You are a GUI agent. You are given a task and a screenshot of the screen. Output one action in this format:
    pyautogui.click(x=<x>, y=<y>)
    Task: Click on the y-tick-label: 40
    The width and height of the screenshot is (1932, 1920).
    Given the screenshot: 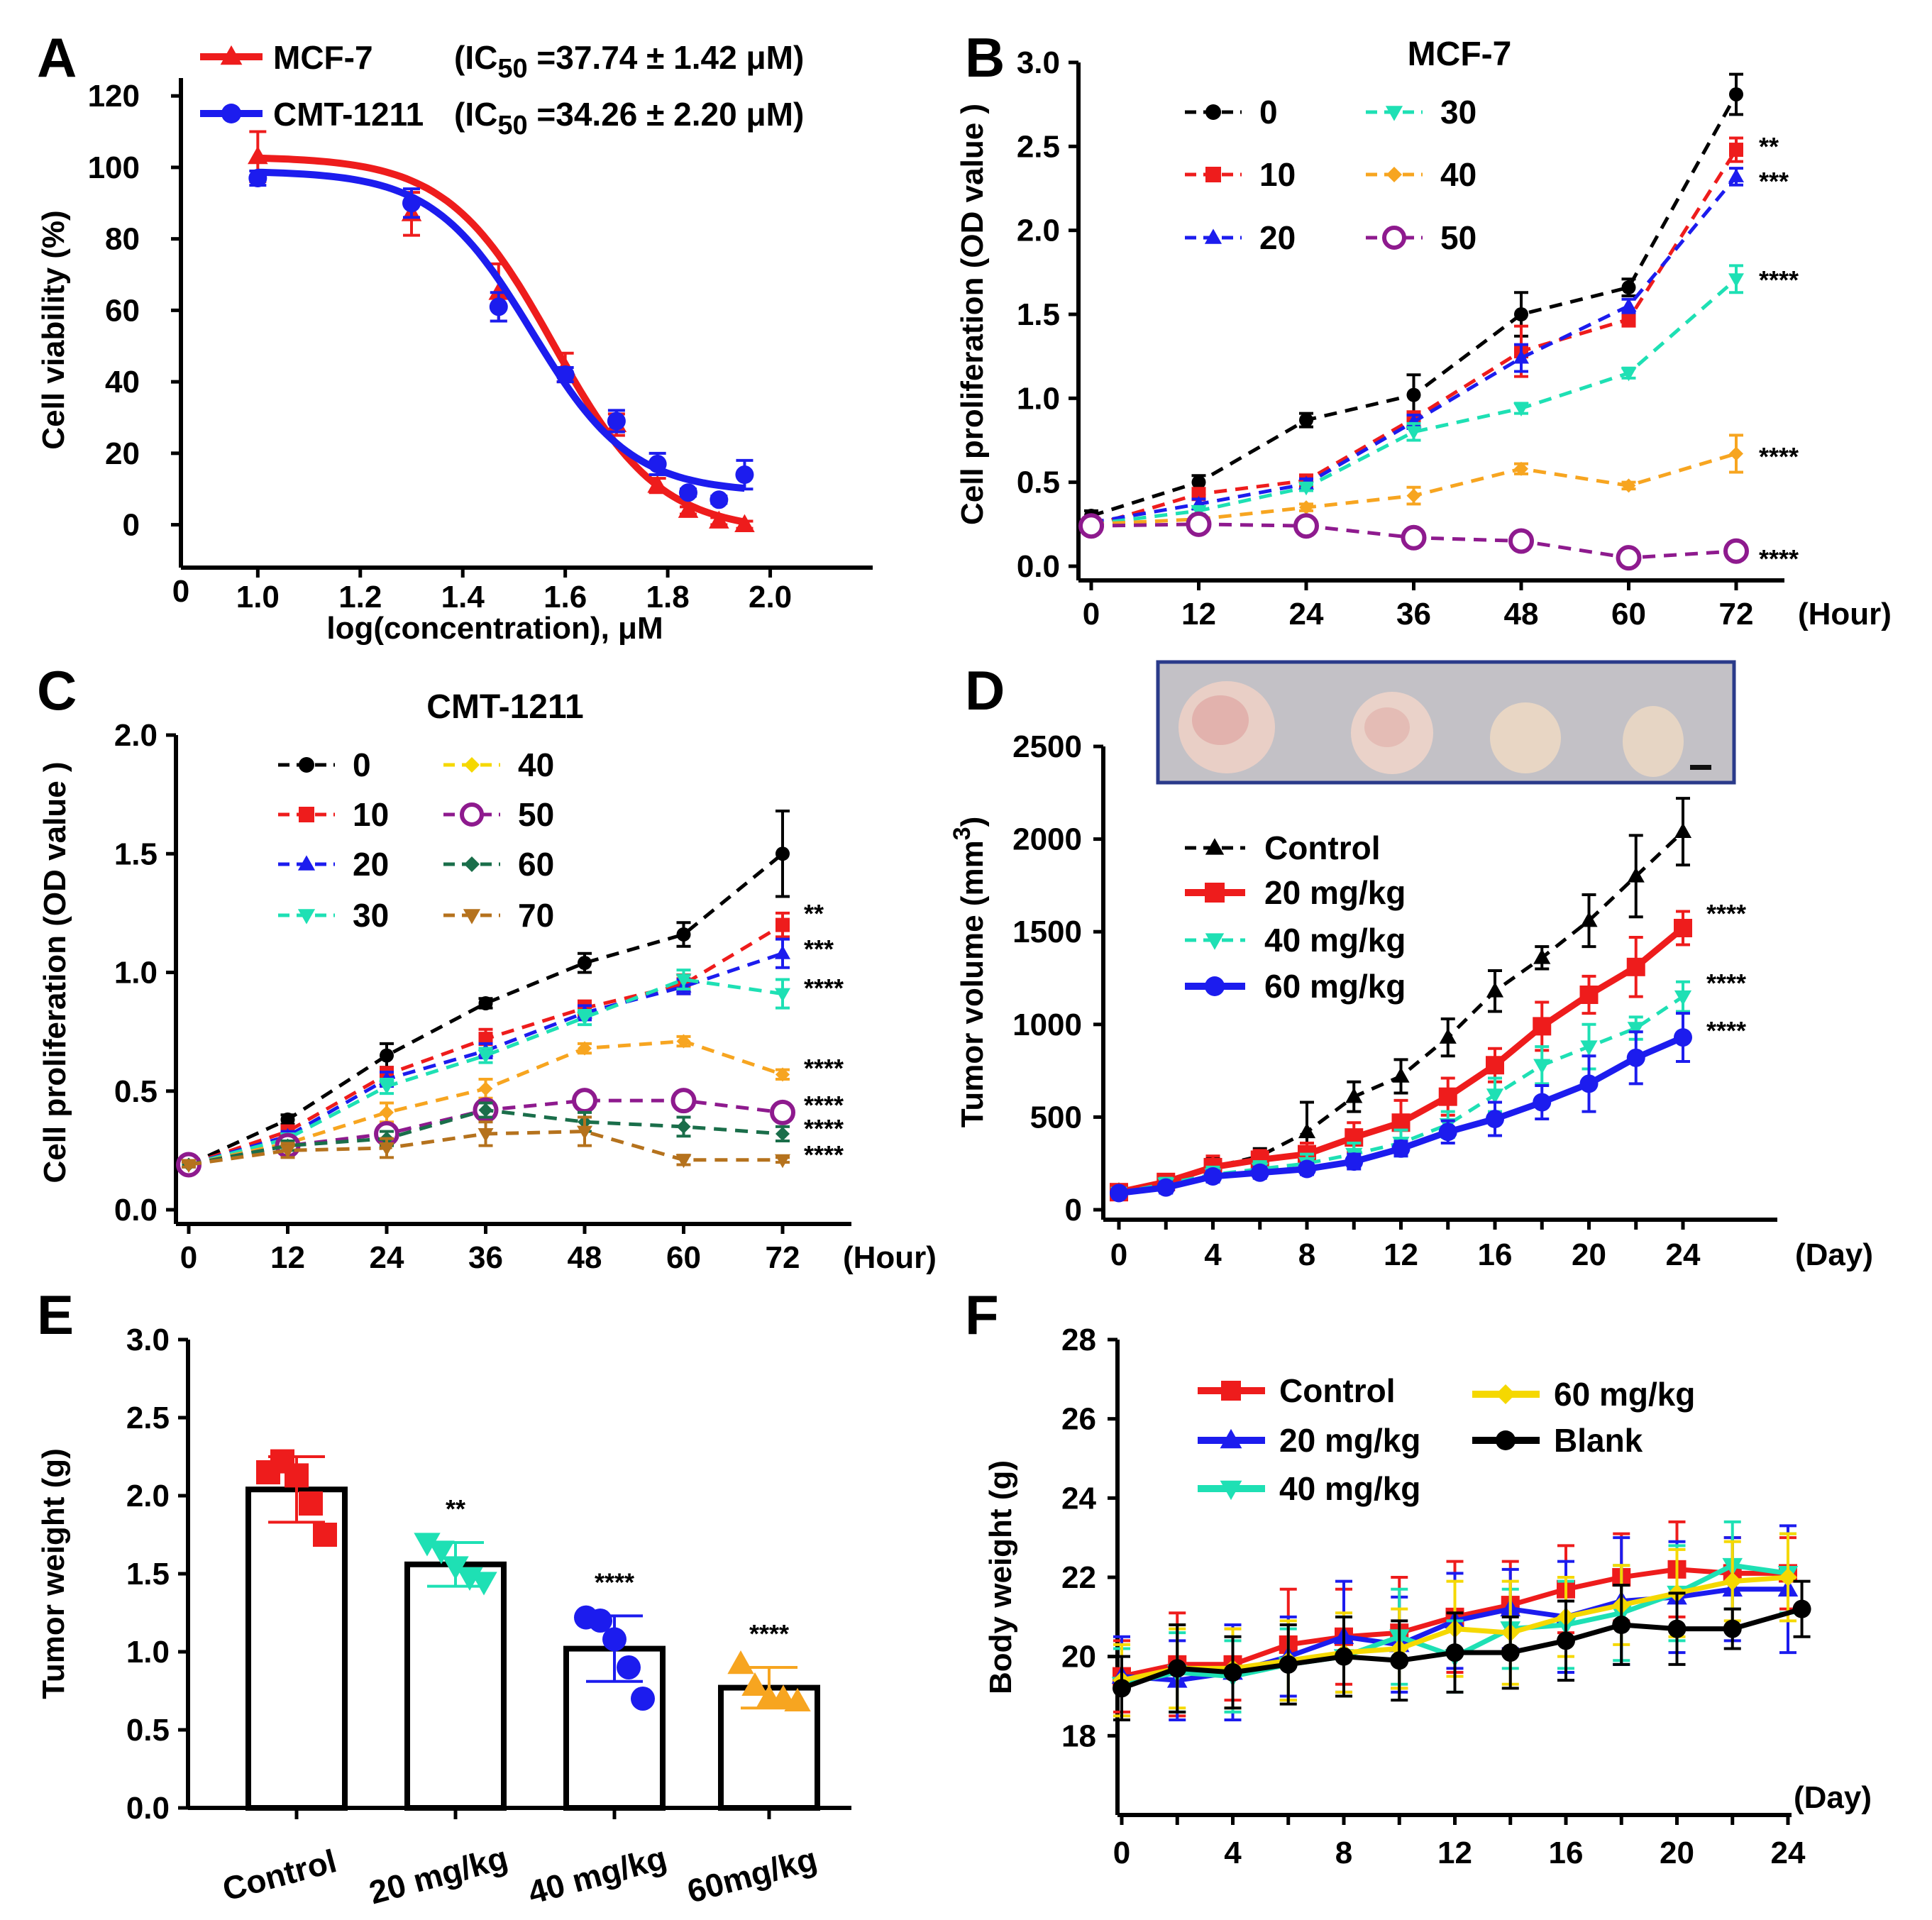 What is the action you would take?
    pyautogui.click(x=122, y=382)
    